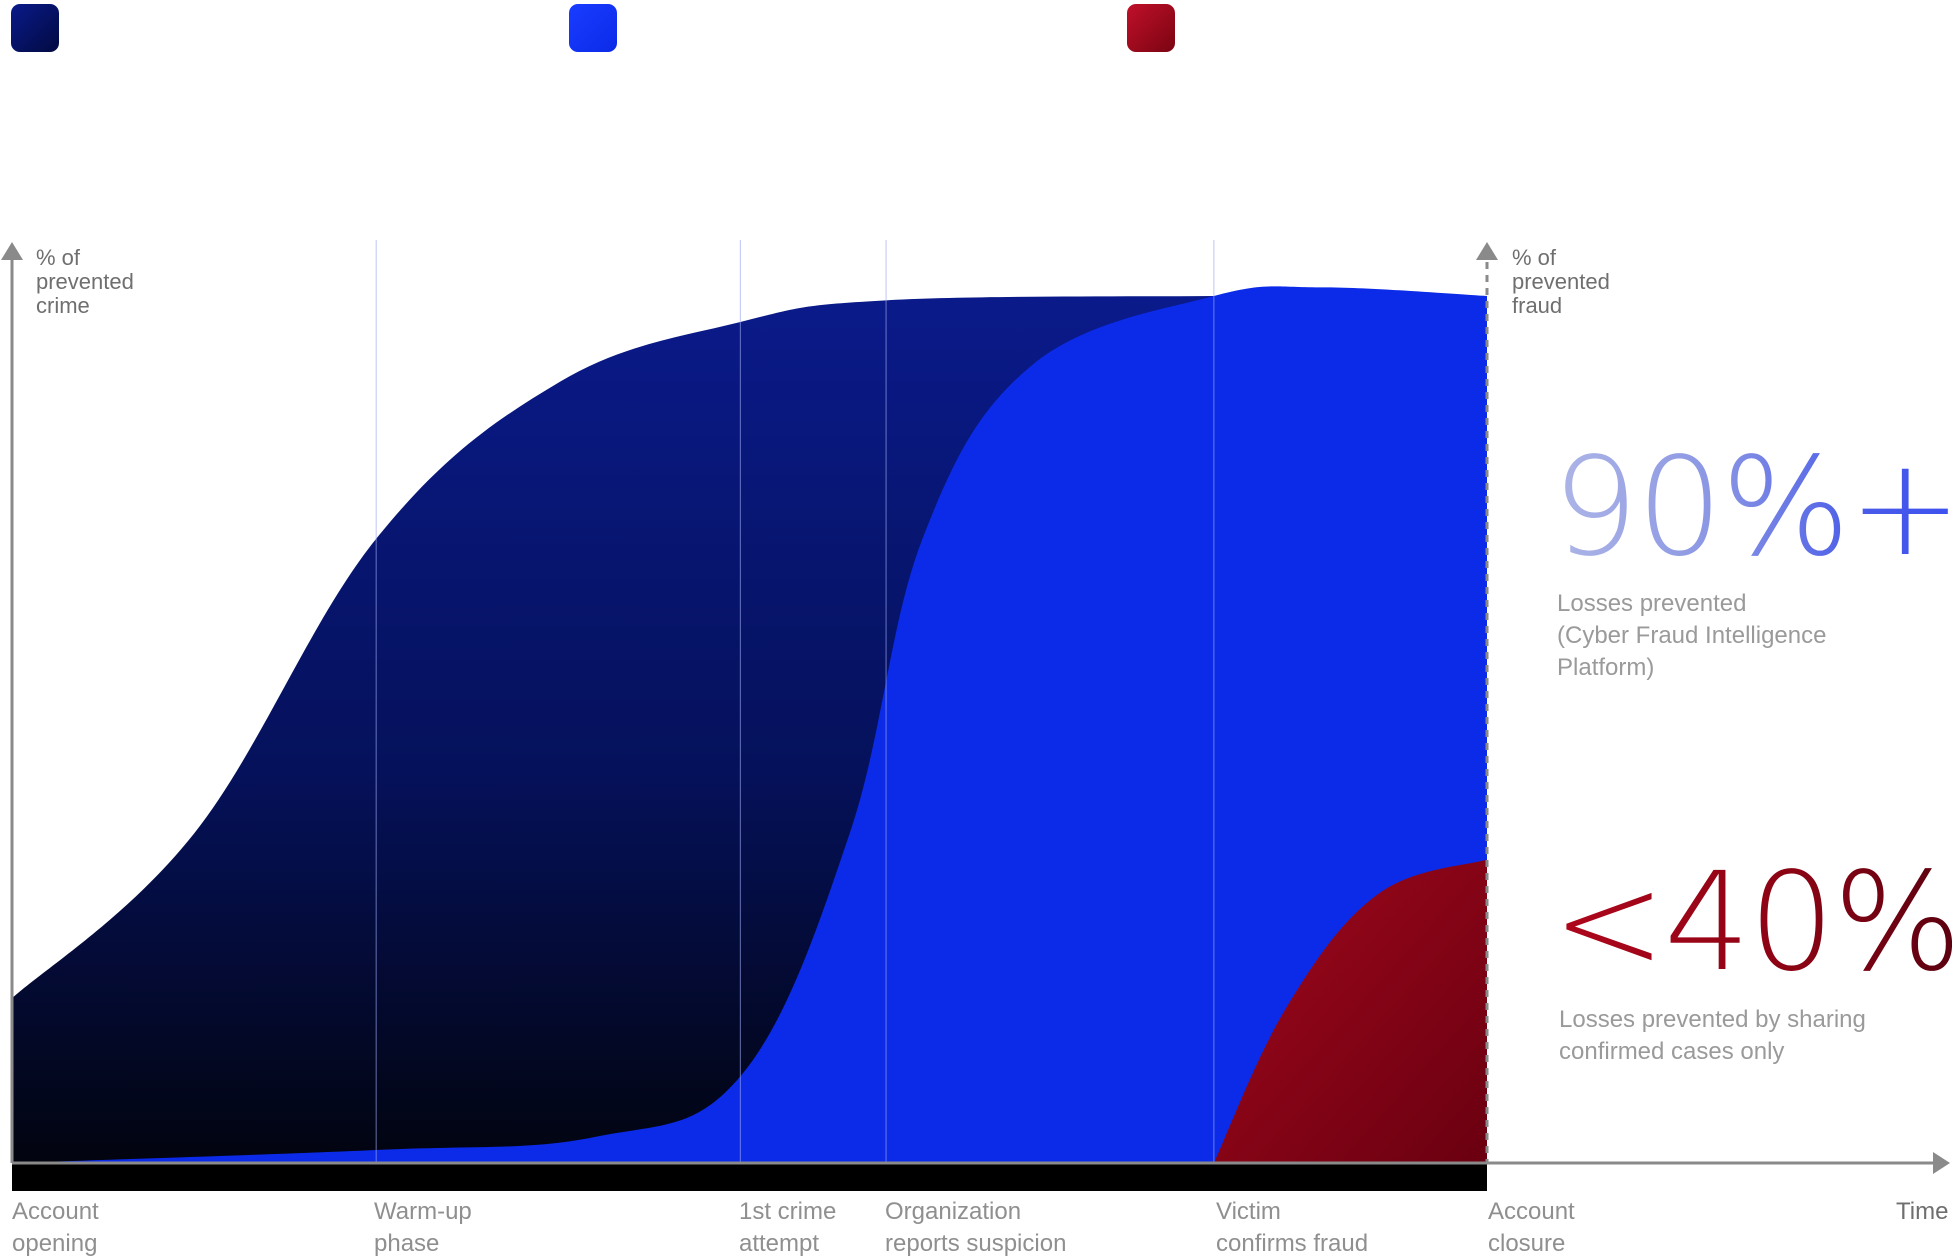  What do you see at coordinates (85, 281) in the screenshot?
I see `y-axis-left-label: % of prevented crime` at bounding box center [85, 281].